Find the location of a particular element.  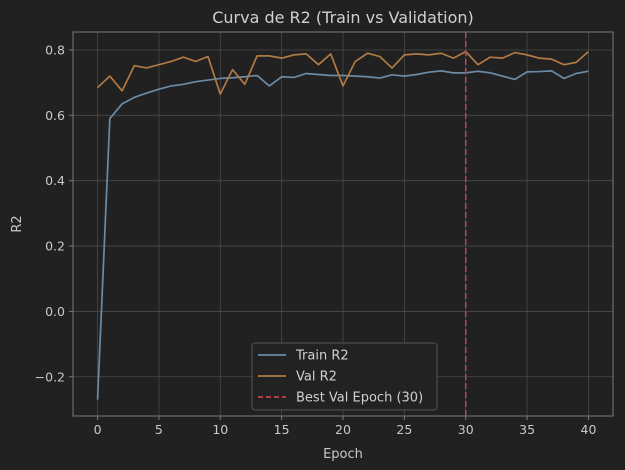

y-tick-label: 0.2 is located at coordinates (55, 246).